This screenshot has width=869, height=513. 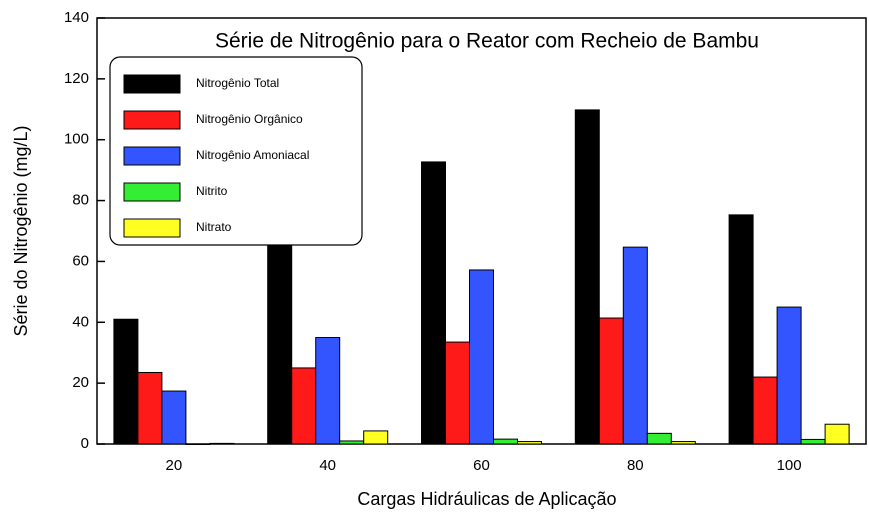 I want to click on y-tick-label: 120, so click(x=76, y=78).